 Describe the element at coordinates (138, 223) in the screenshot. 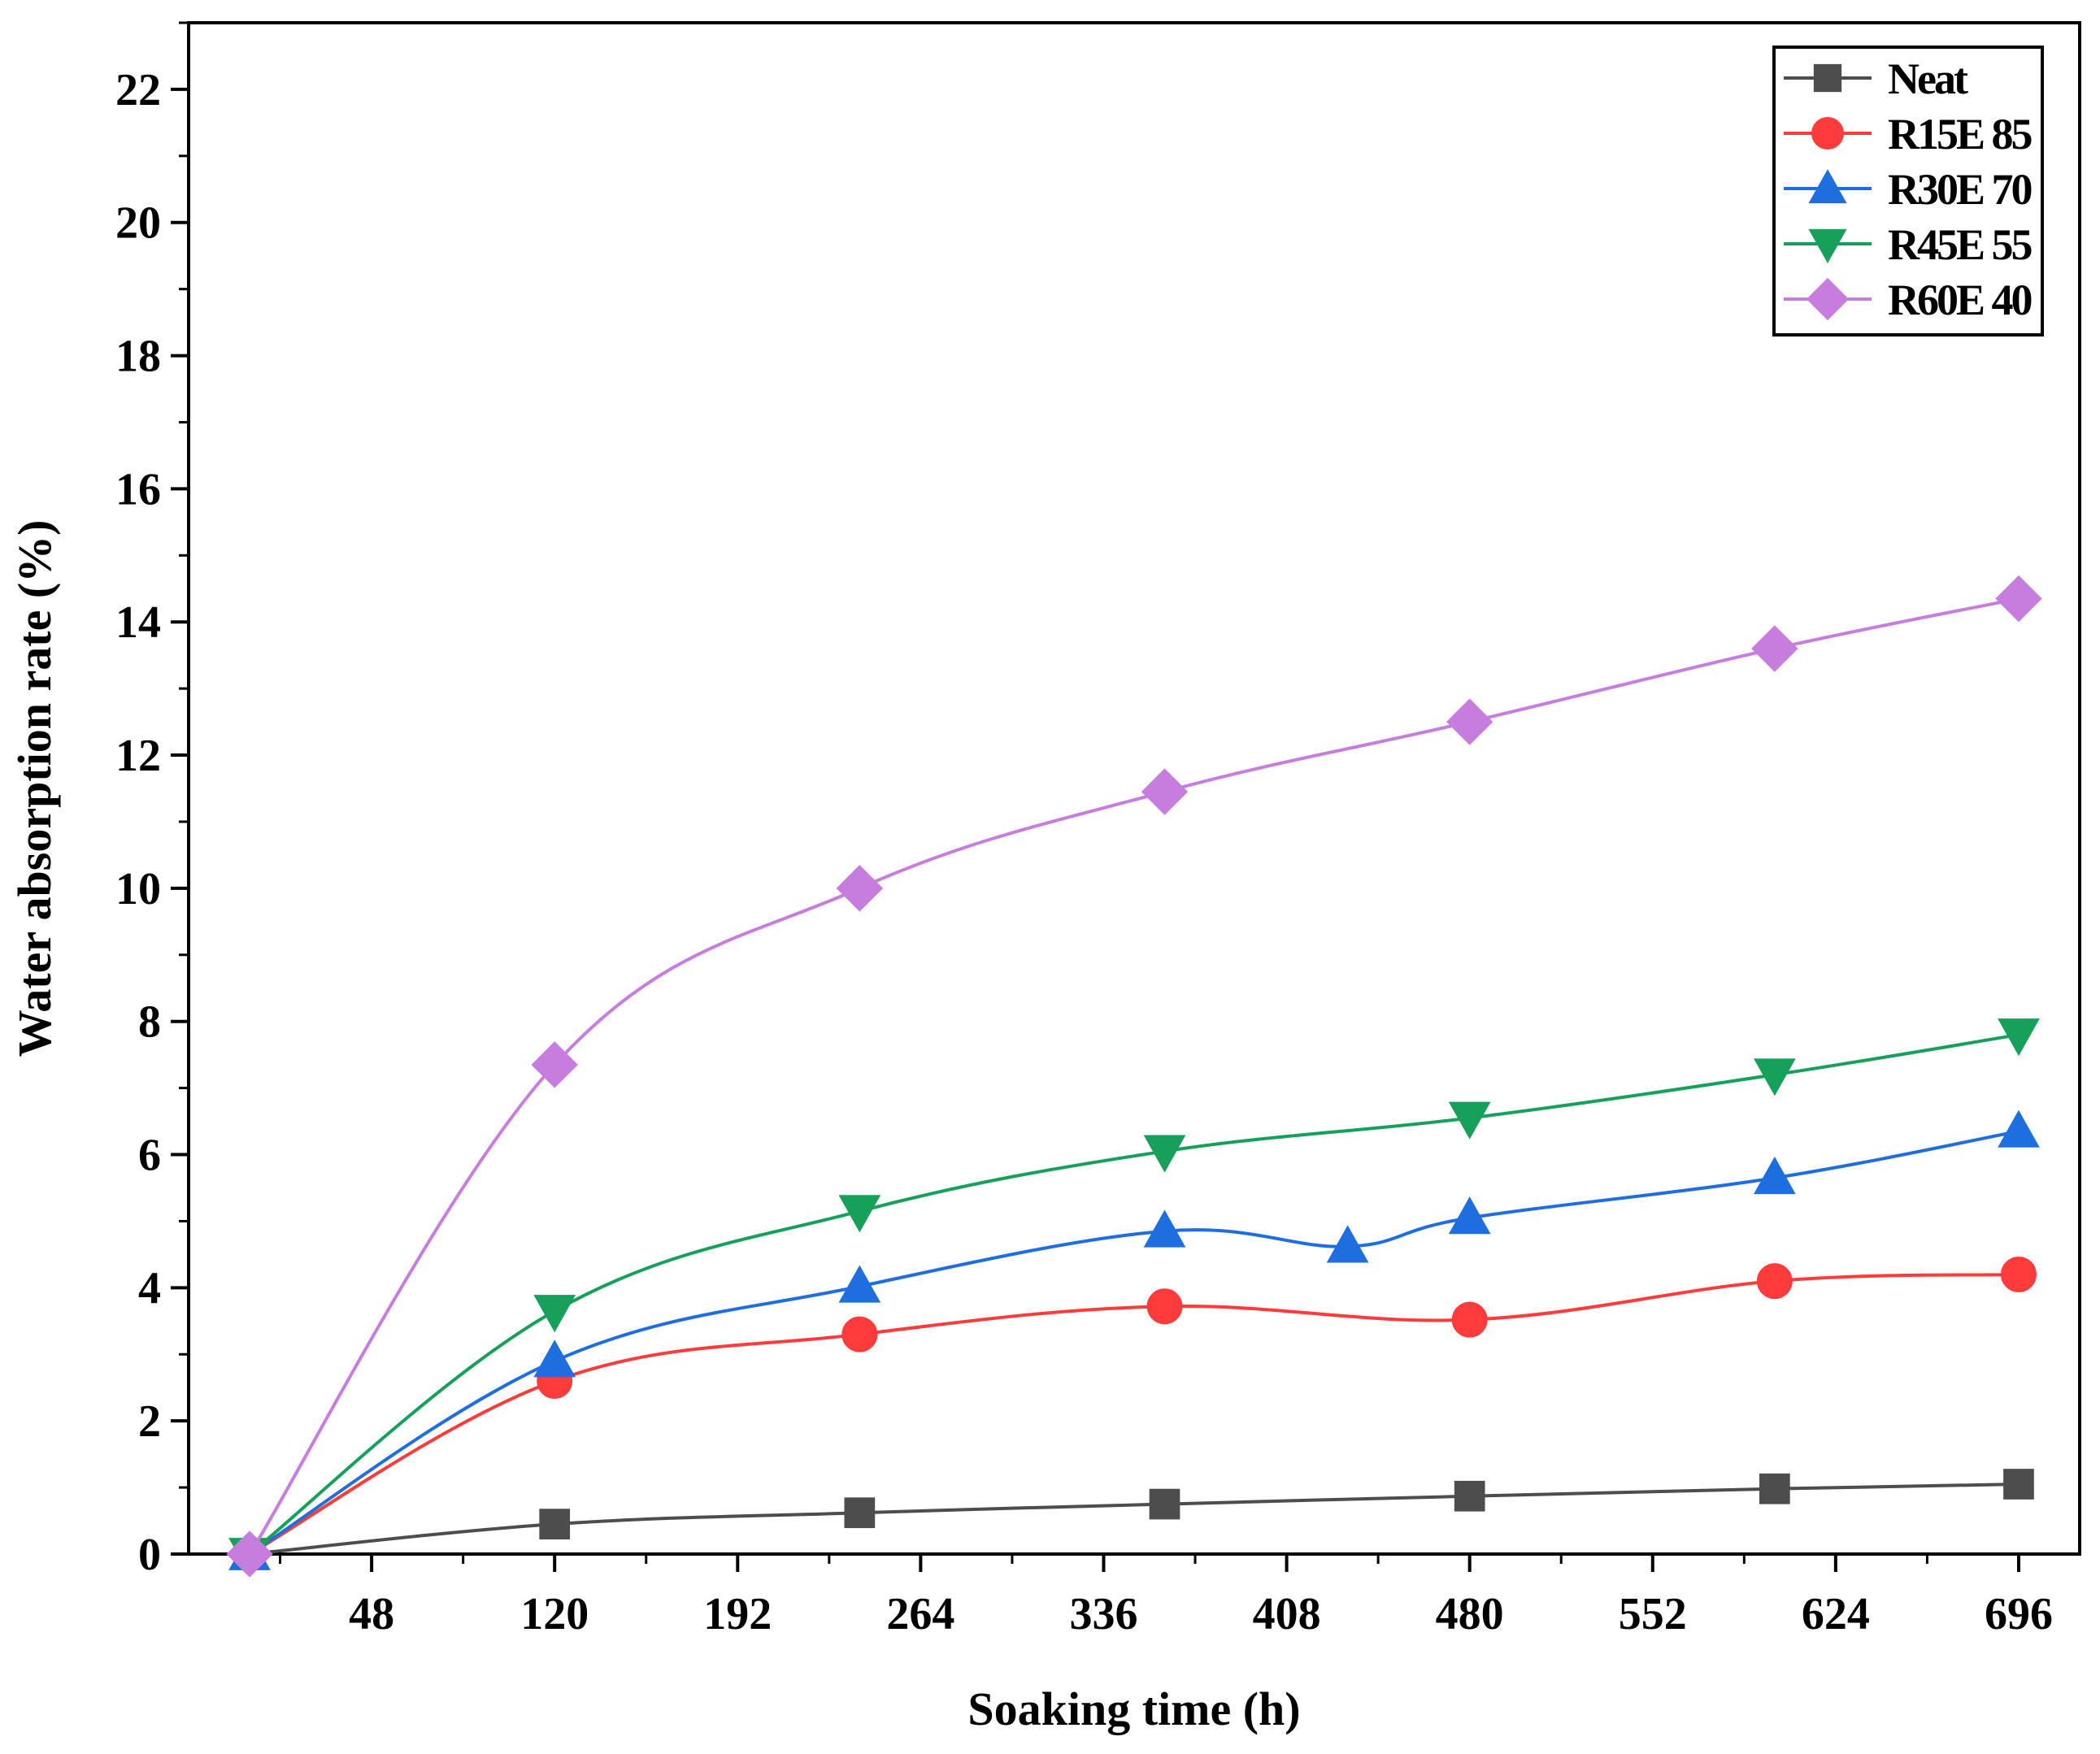

I see `y-tick-label-20: 20` at that location.